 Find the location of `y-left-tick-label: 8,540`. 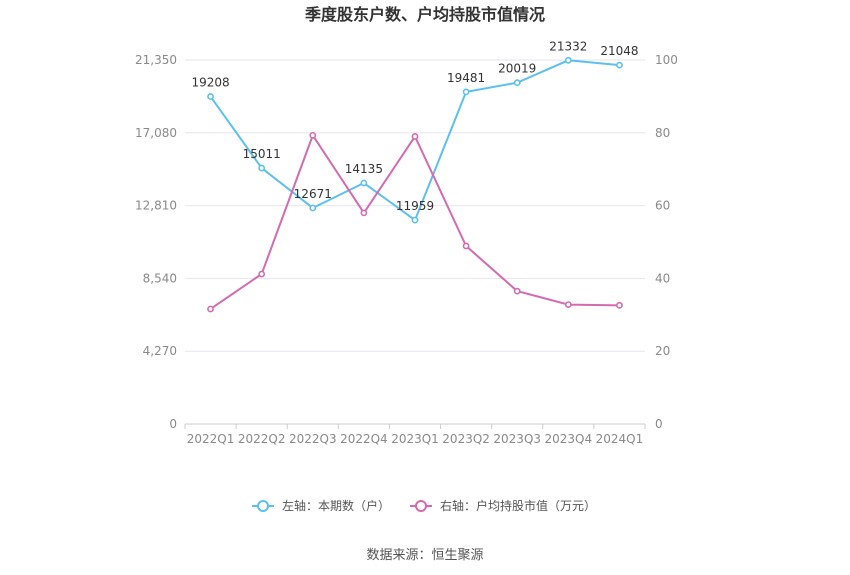

y-left-tick-label: 8,540 is located at coordinates (160, 278).